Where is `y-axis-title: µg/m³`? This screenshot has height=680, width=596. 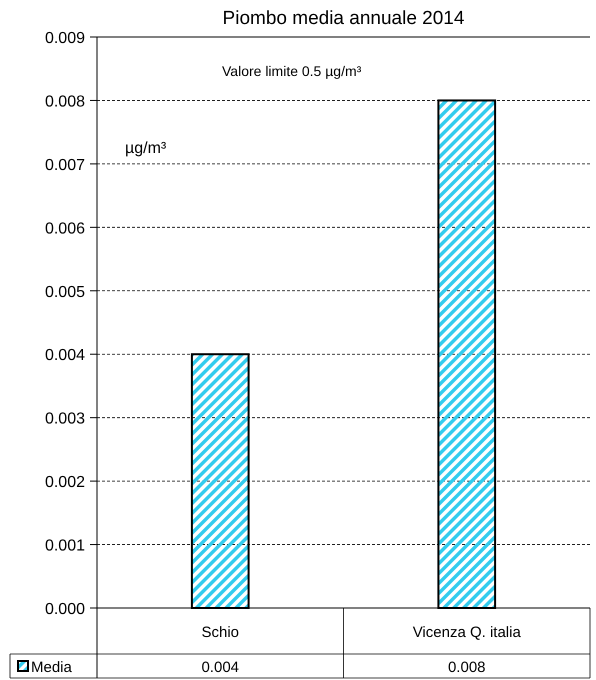
y-axis-title: µg/m³ is located at coordinates (146, 148).